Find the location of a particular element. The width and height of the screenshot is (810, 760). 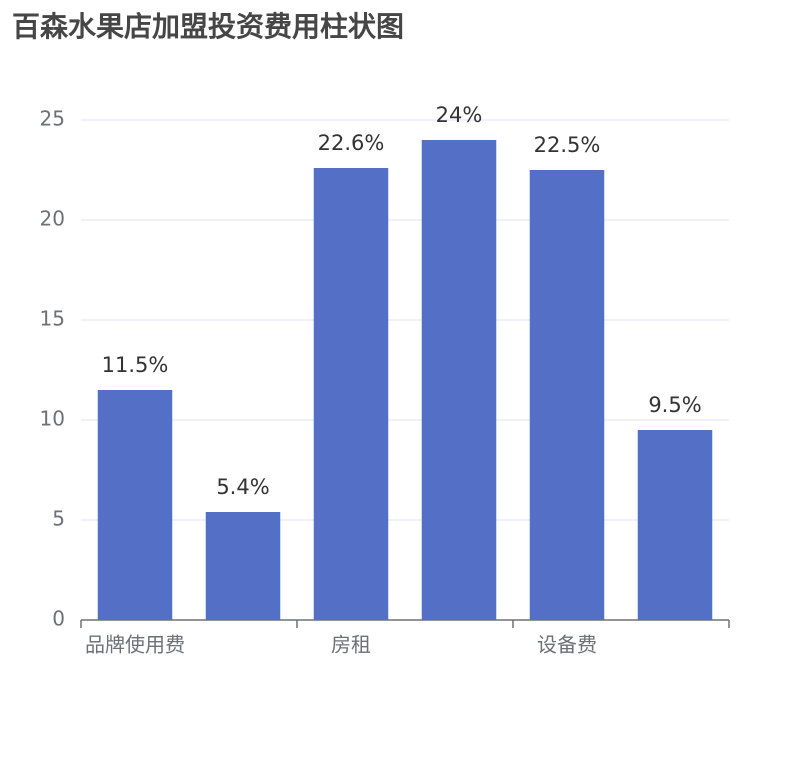

y-tick-label: 10 is located at coordinates (52, 419).